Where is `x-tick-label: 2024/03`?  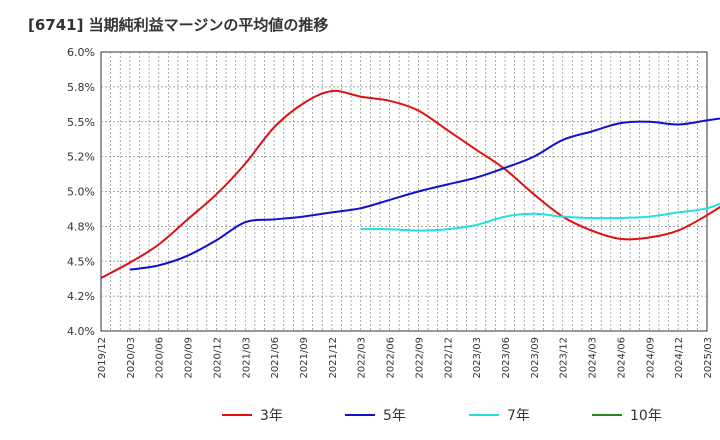 x-tick-label: 2024/03 is located at coordinates (593, 358).